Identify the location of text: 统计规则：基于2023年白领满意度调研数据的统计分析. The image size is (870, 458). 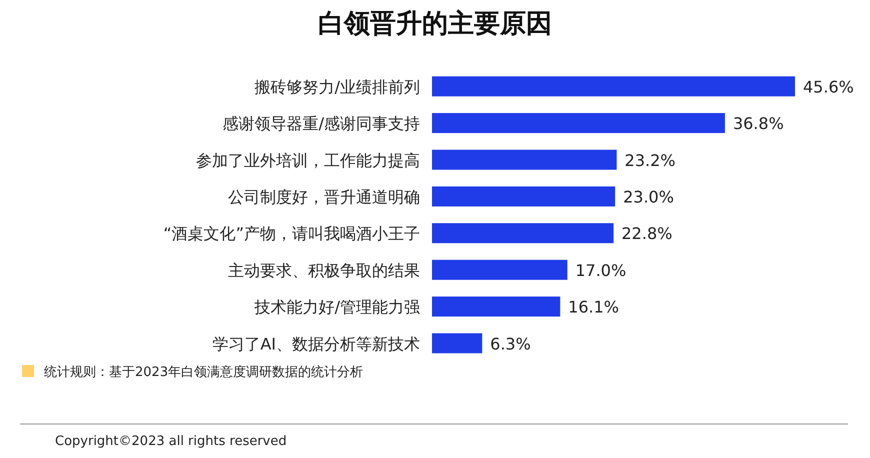
(204, 372).